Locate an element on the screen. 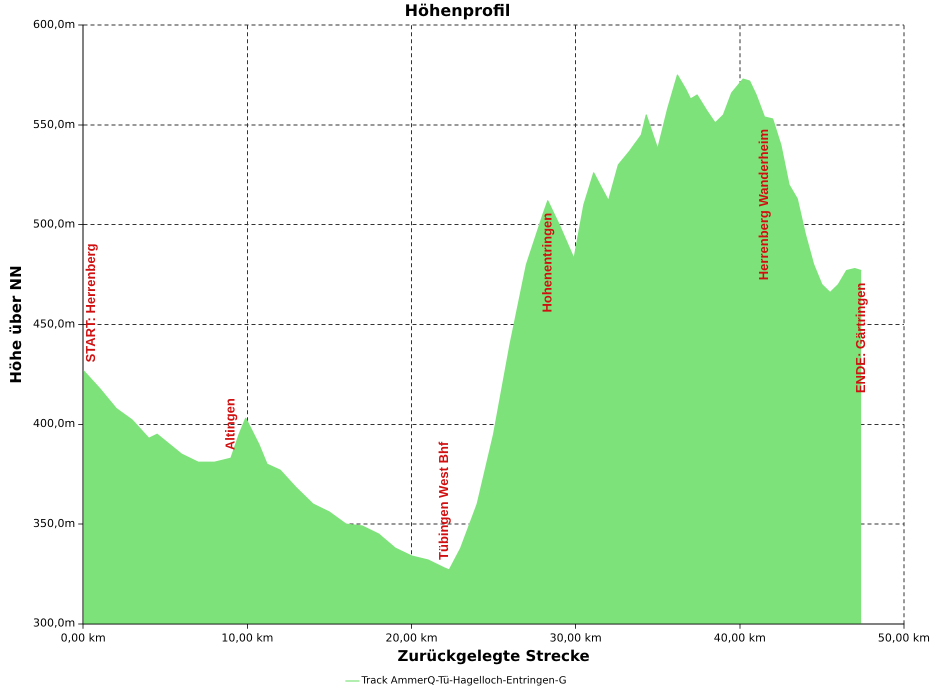  x-tick-label: 40,00 km is located at coordinates (740, 637).